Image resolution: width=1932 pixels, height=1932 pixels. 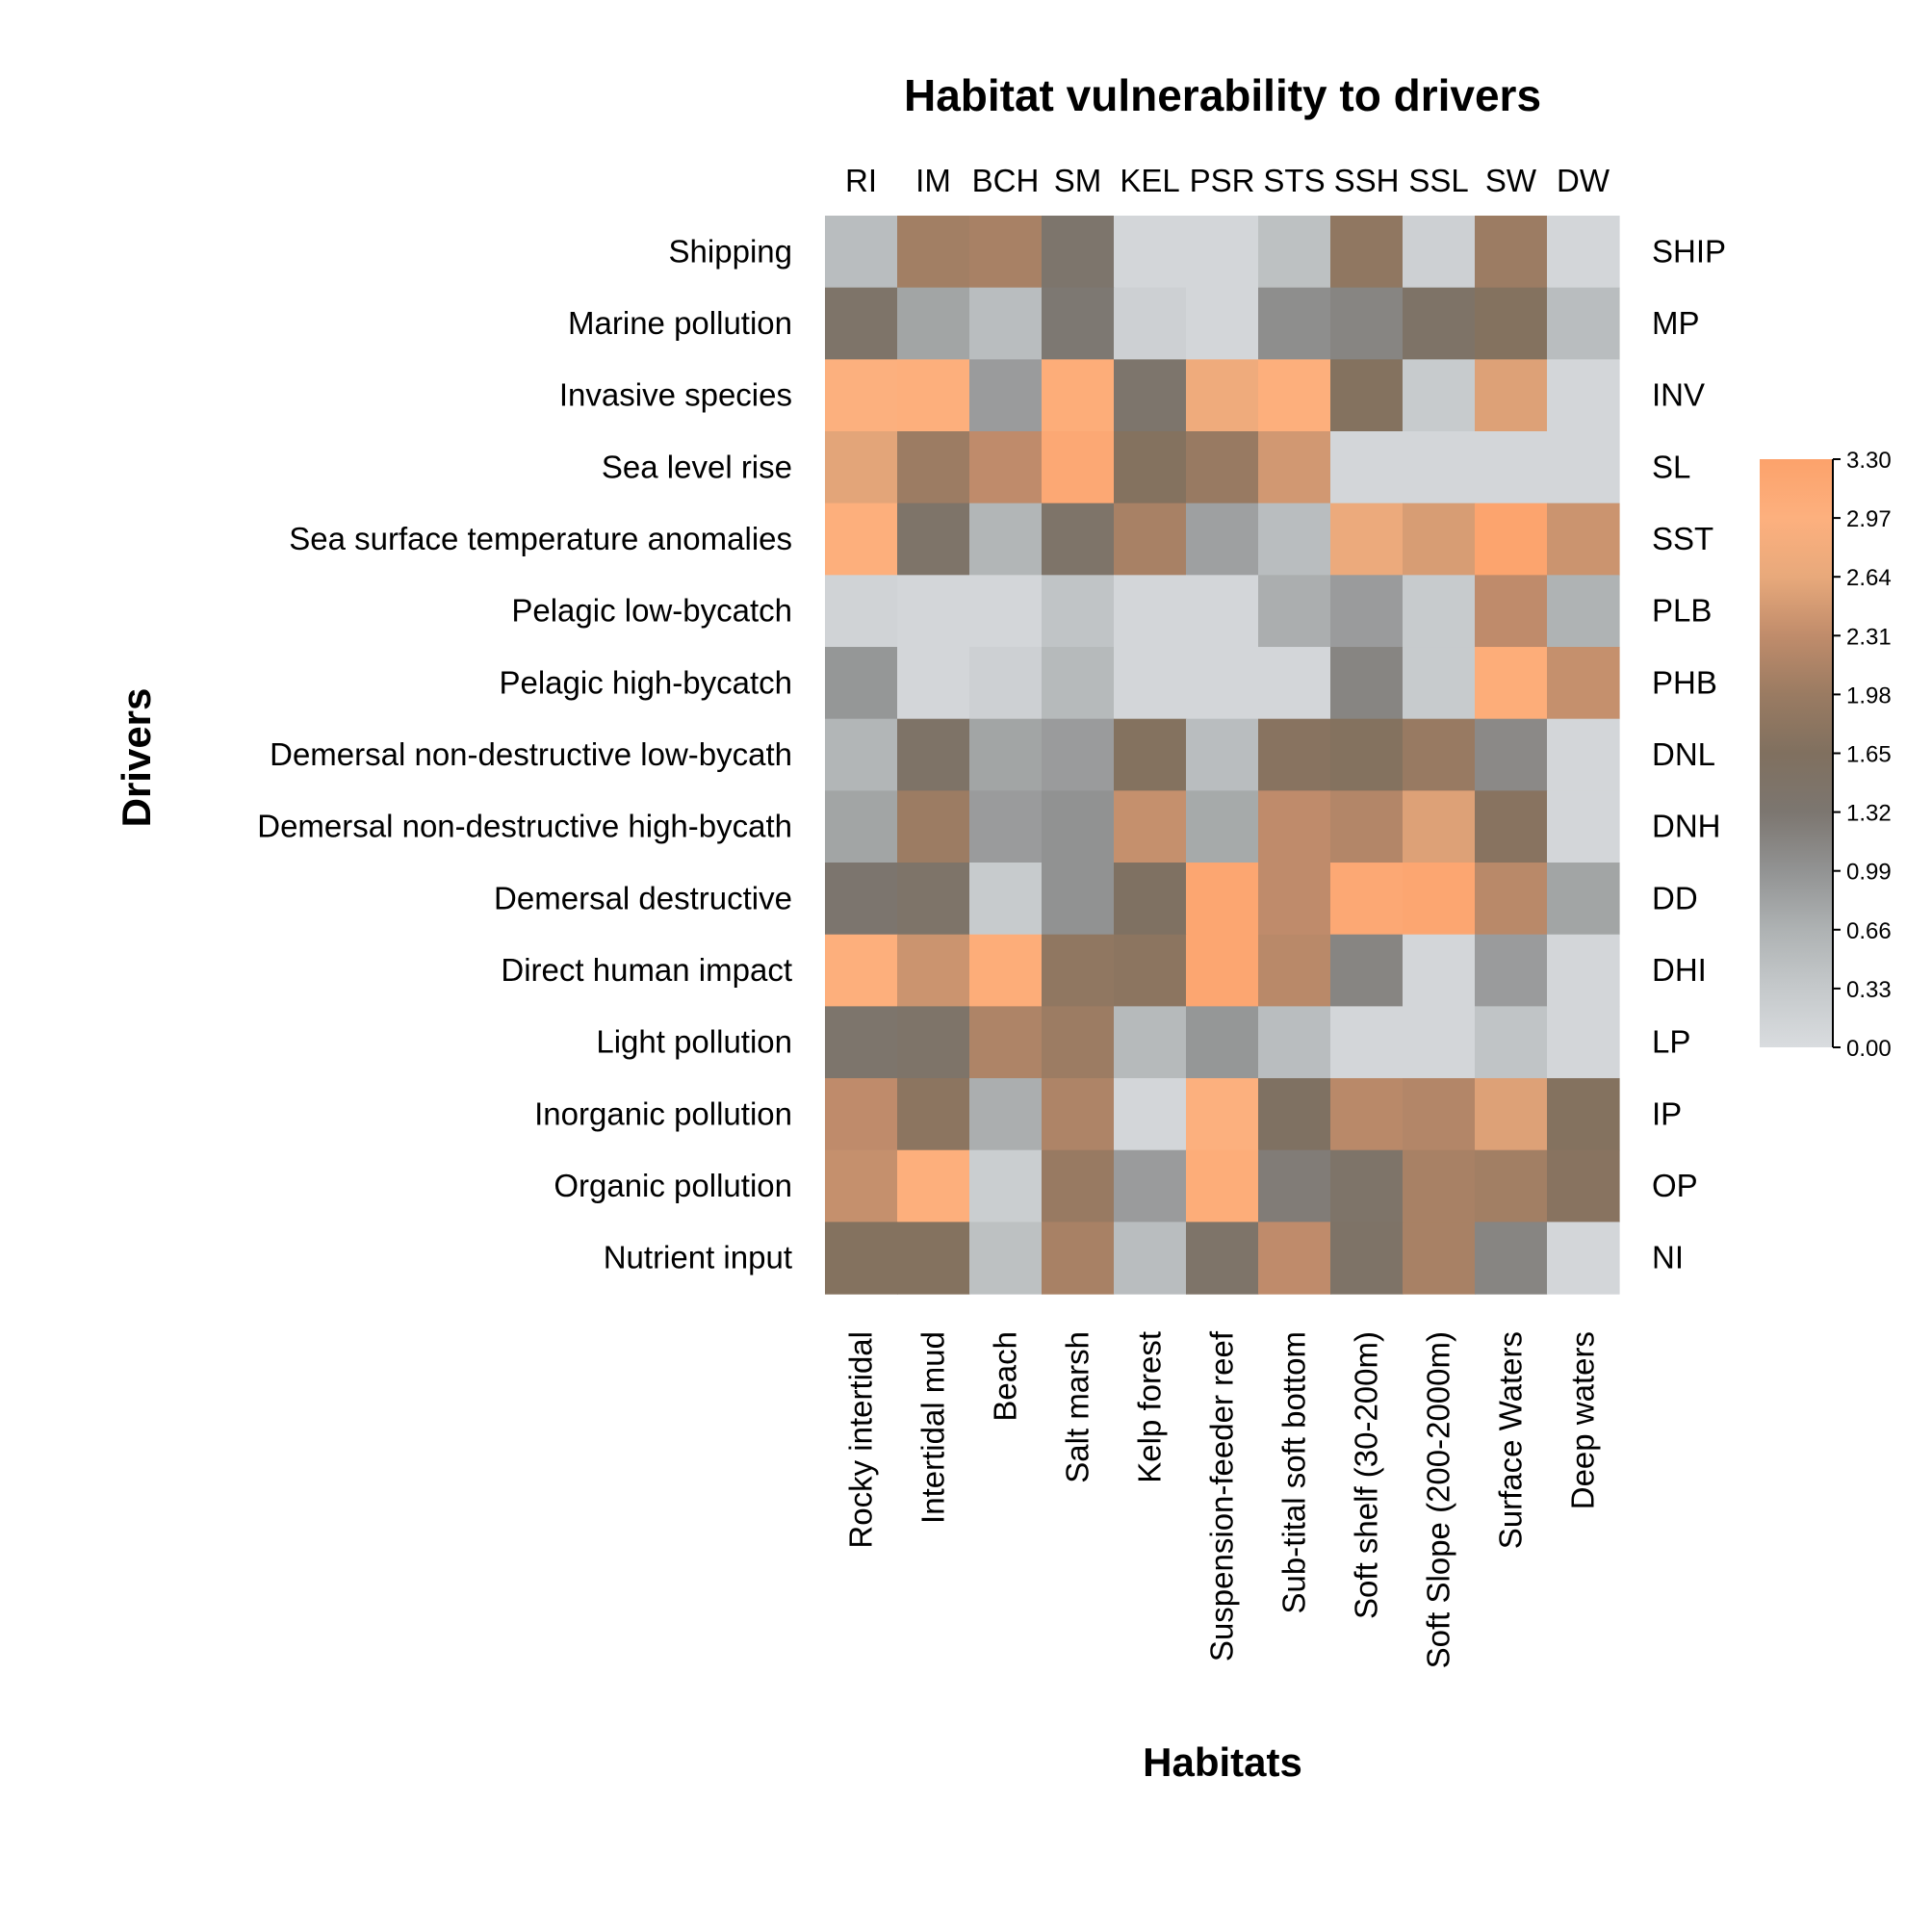 What do you see at coordinates (1150, 1407) in the screenshot?
I see `column-name-label: Kelp forest` at bounding box center [1150, 1407].